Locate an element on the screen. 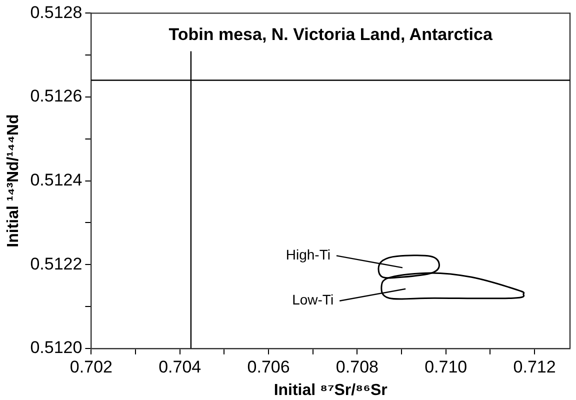 This screenshot has width=576, height=400. y-tick-label: 0.5120 is located at coordinates (56, 348).